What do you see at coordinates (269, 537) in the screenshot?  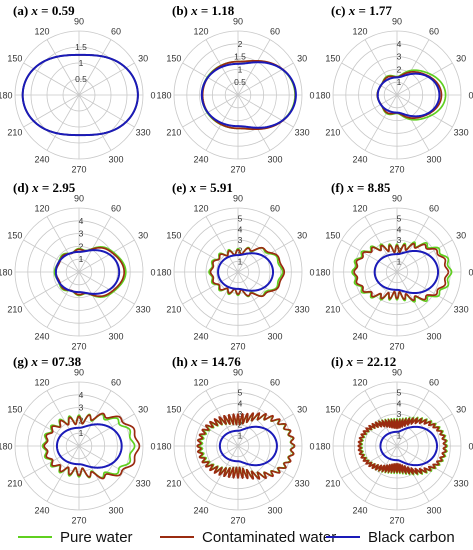 I see `legend-label-contaminated-water: Contaminated water` at bounding box center [269, 537].